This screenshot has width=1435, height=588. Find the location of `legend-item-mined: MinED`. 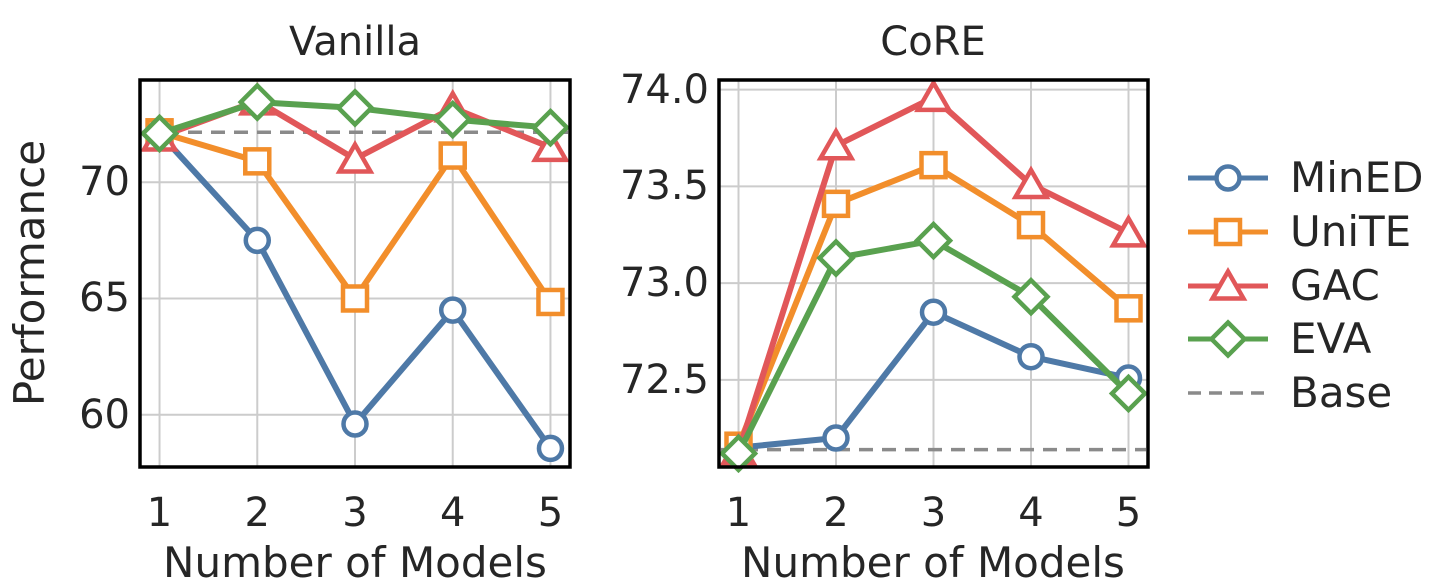

legend-item-mined: MinED is located at coordinates (1304, 178).